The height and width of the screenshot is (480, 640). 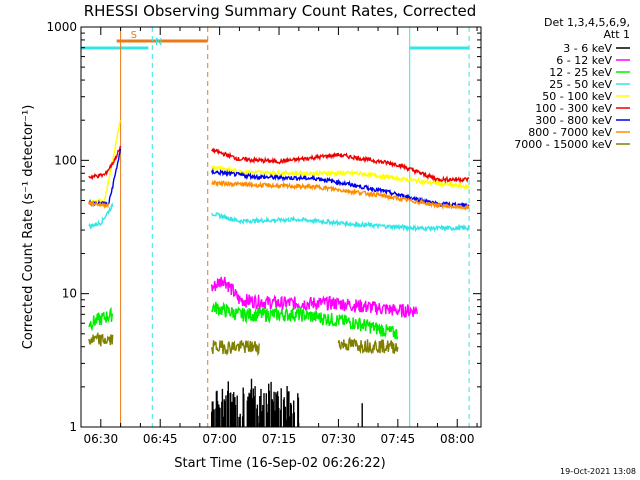 I want to click on series-100-300keV, so click(x=279, y=164).